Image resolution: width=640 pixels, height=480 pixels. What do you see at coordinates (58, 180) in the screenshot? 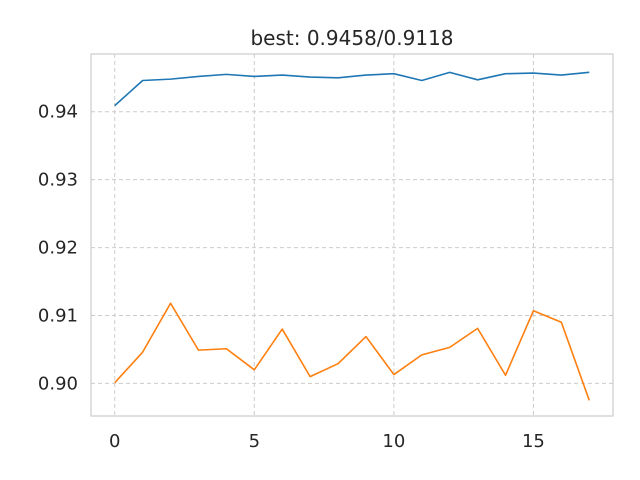
I see `y-tick-label: 0.93` at bounding box center [58, 180].